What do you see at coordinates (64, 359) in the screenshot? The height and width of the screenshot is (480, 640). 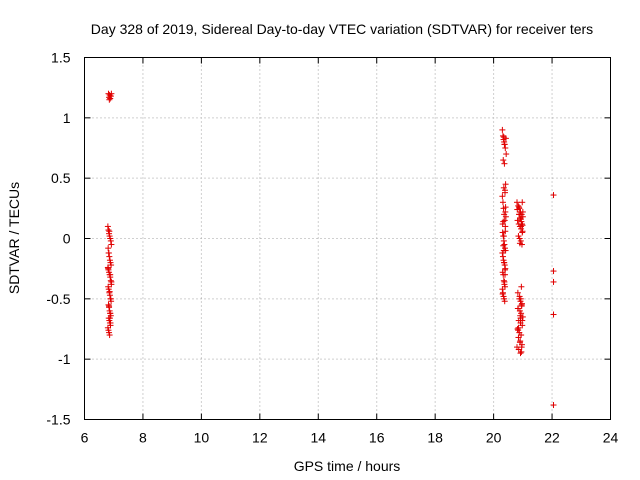 I see `y-tick-label: -1` at bounding box center [64, 359].